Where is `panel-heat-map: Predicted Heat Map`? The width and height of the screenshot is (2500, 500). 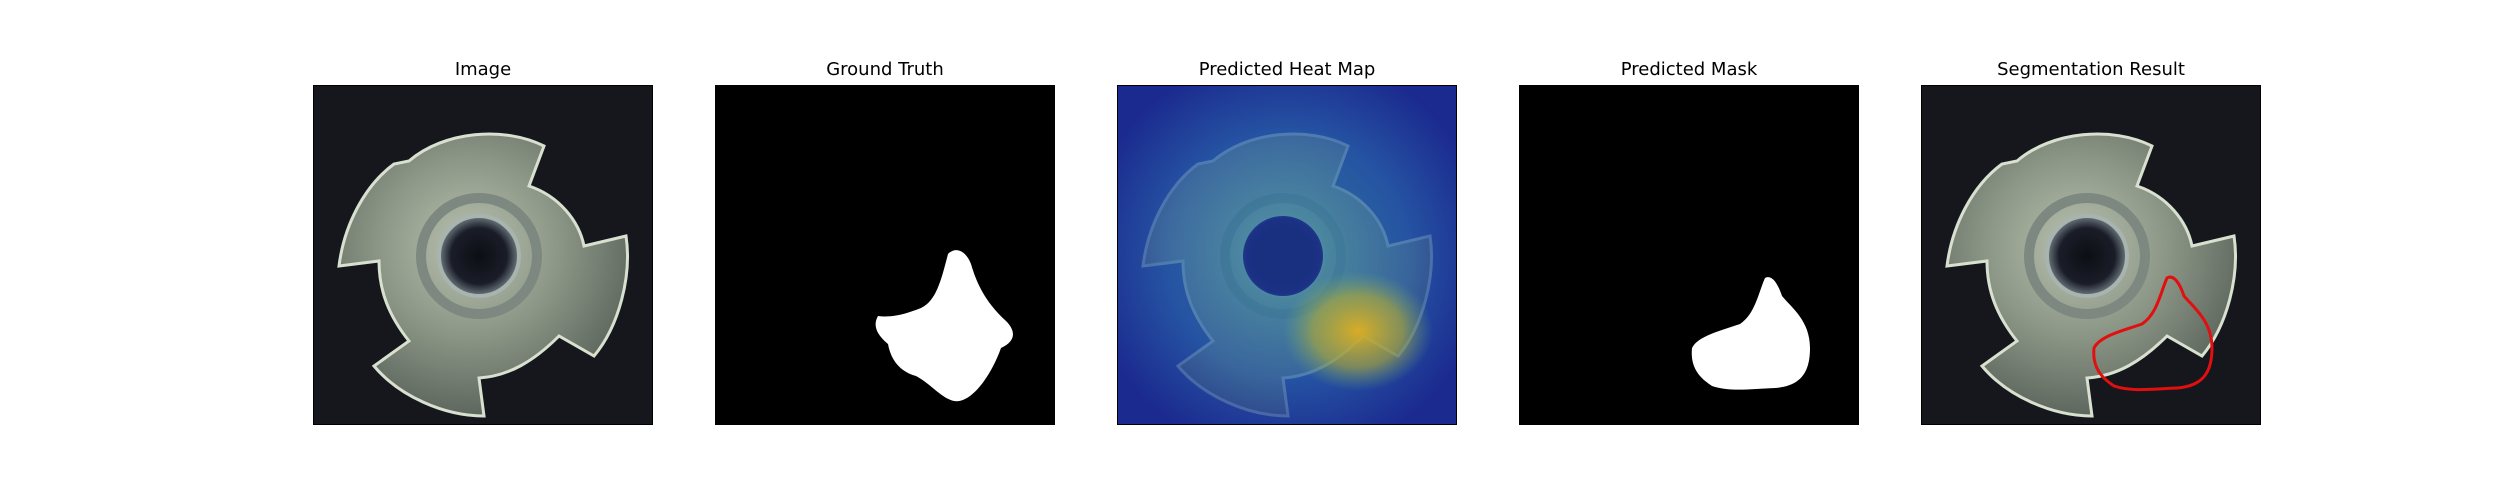
panel-heat-map: Predicted Heat Map is located at coordinates (1287, 241).